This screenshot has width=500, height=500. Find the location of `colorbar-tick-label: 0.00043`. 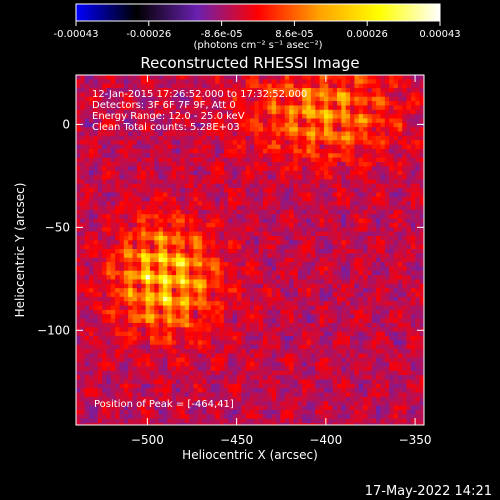

colorbar-tick-label: 0.00043 is located at coordinates (439, 34).